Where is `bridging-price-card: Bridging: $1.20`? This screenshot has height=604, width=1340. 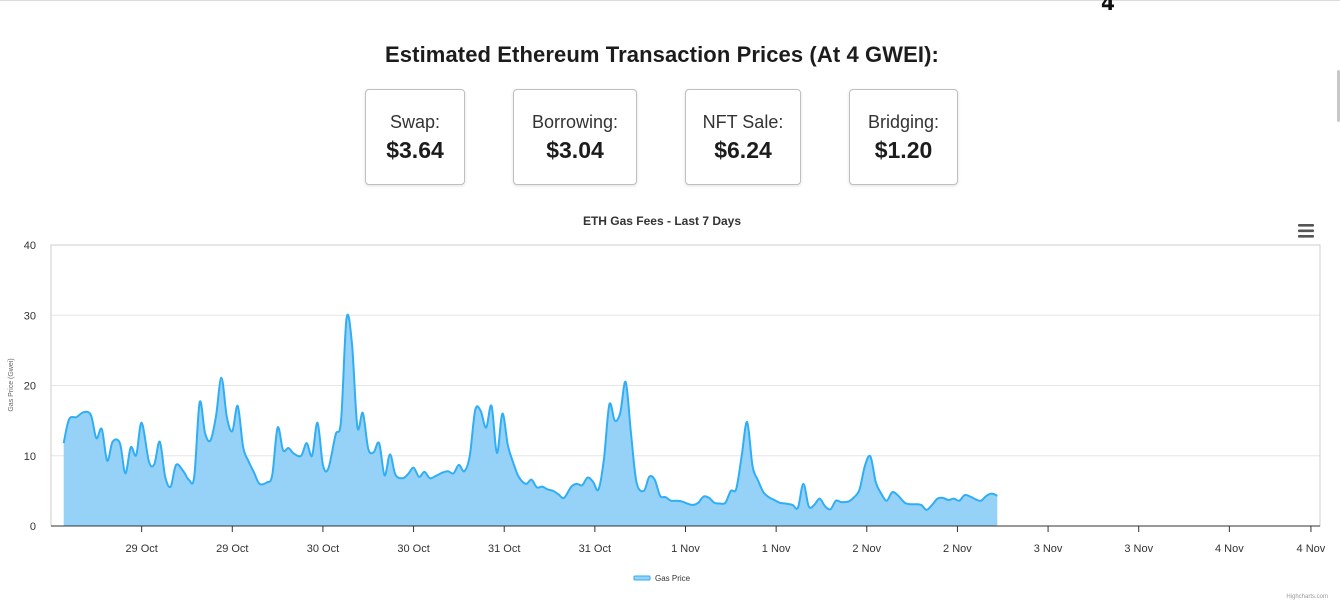 bridging-price-card: Bridging: $1.20 is located at coordinates (903, 137).